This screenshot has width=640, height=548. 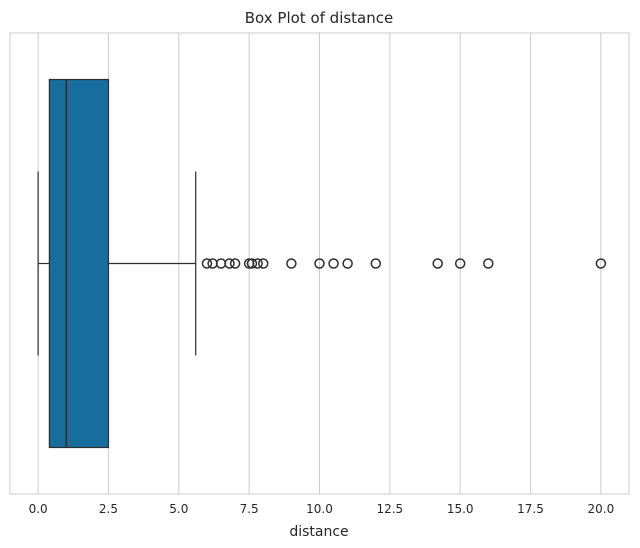 What do you see at coordinates (178, 509) in the screenshot?
I see `x-tick-label: 5.0` at bounding box center [178, 509].